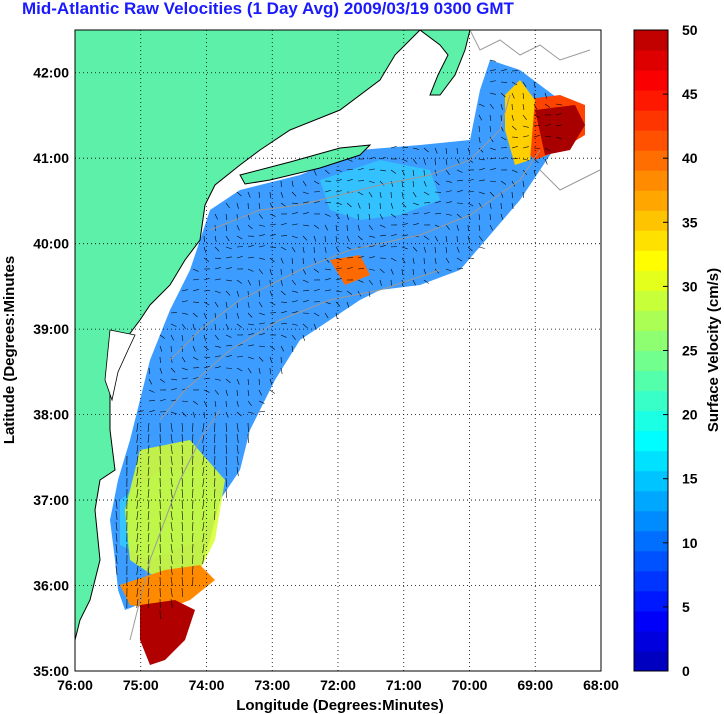 The image size is (724, 714). What do you see at coordinates (690, 415) in the screenshot?
I see `colorbar-tick-label: 20` at bounding box center [690, 415].